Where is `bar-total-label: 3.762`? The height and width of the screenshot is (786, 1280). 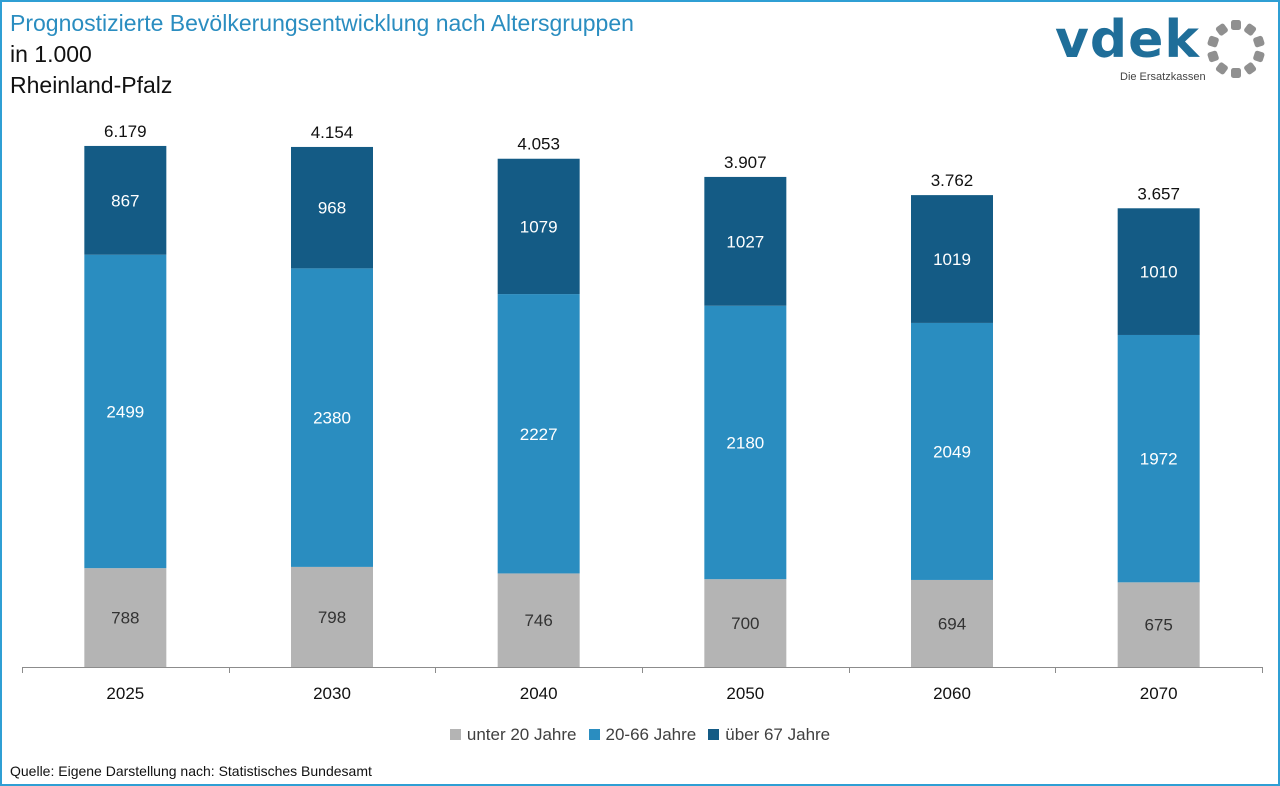 bar-total-label: 3.762 is located at coordinates (952, 180).